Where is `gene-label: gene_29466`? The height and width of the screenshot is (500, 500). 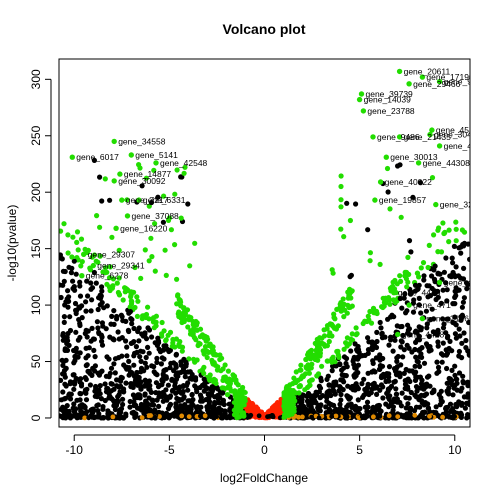 gene-label: gene_29466 is located at coordinates (437, 84).